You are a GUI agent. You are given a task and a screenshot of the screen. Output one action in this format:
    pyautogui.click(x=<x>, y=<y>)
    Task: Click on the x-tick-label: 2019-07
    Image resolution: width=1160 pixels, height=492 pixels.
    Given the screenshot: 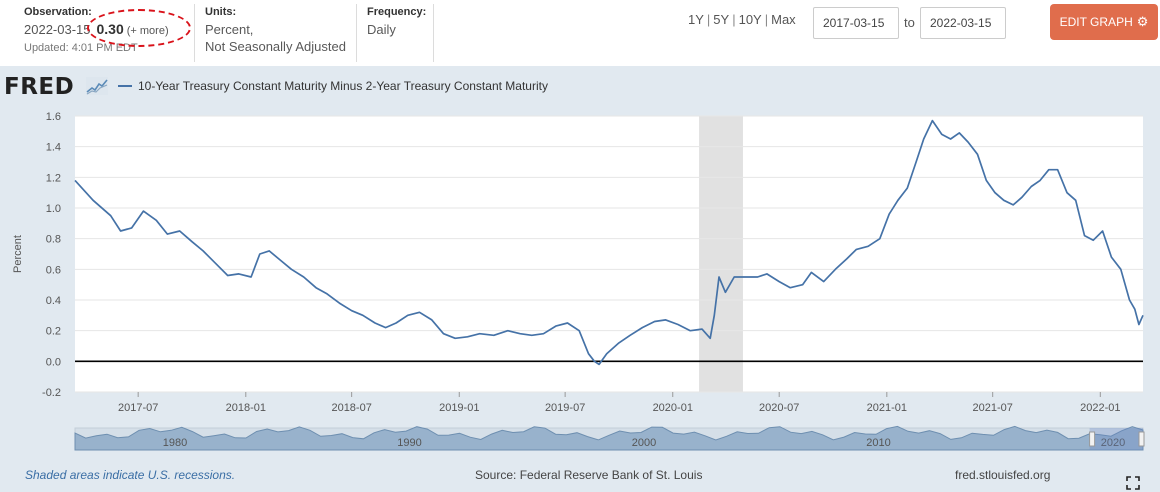 What is the action you would take?
    pyautogui.click(x=565, y=408)
    